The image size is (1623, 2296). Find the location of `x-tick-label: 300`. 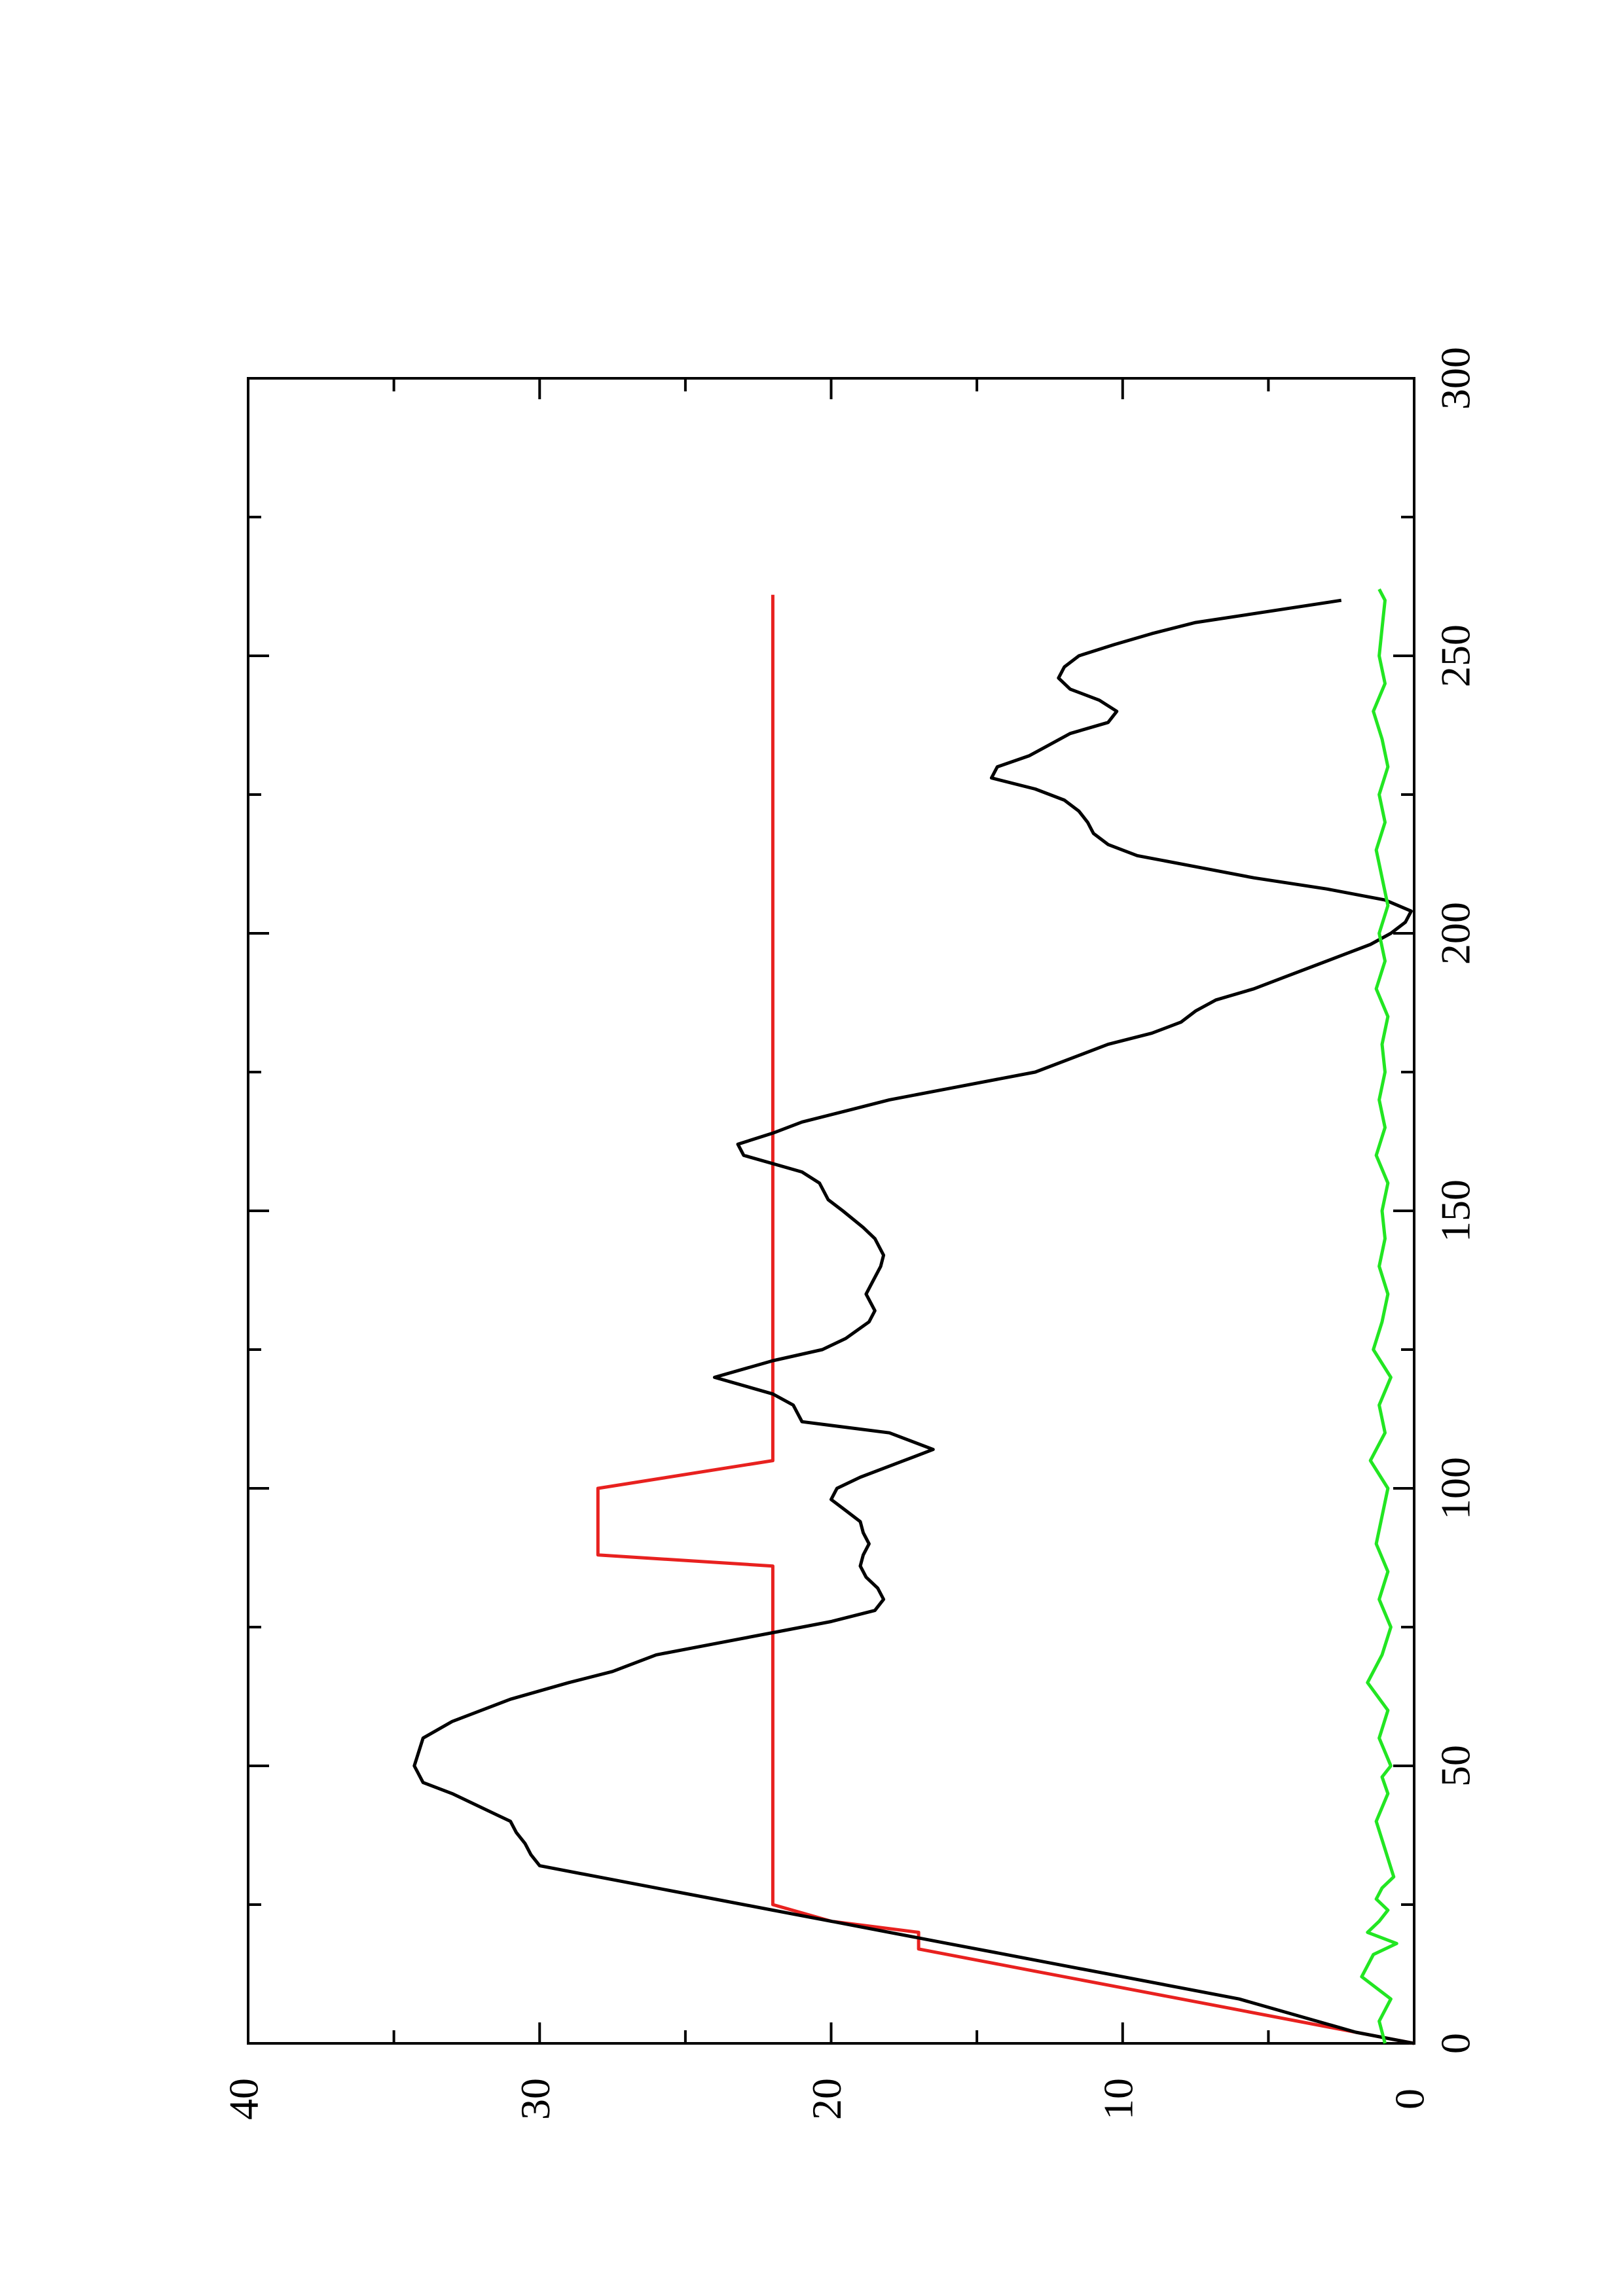

x-tick-label: 300 is located at coordinates (1455, 378).